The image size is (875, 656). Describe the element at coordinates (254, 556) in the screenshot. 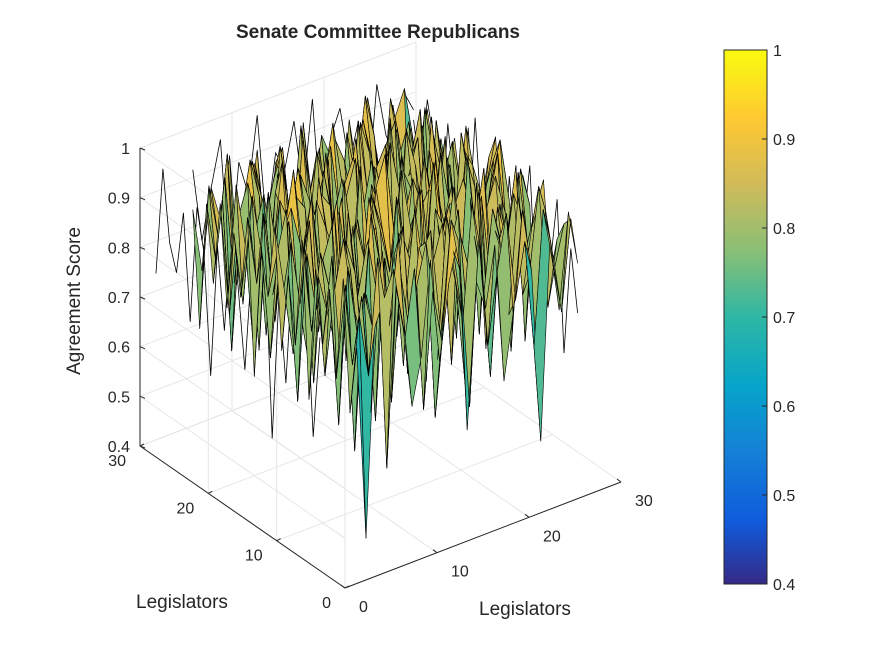

I see `y-tick-label: 10` at that location.